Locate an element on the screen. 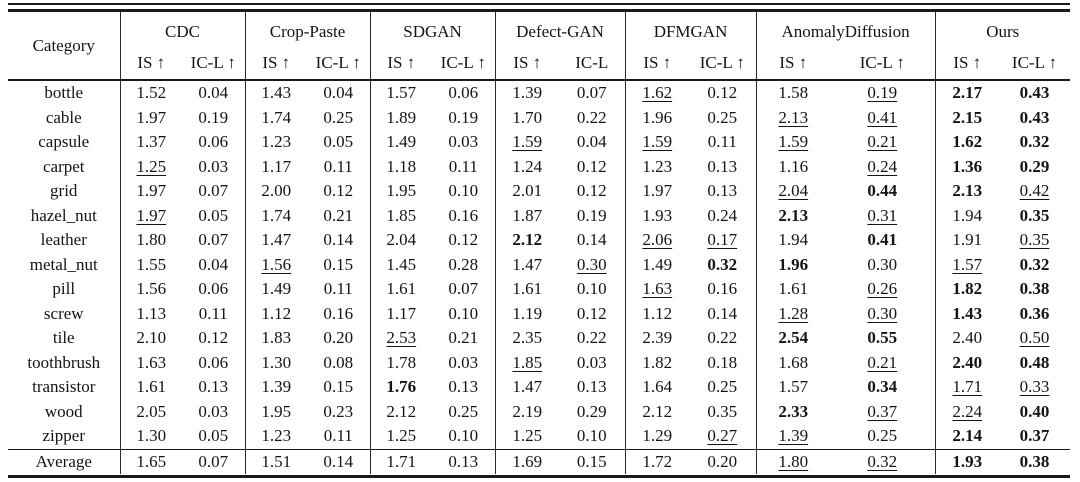 This screenshot has height=482, width=1080. value-cell: 2.05 is located at coordinates (150, 411).